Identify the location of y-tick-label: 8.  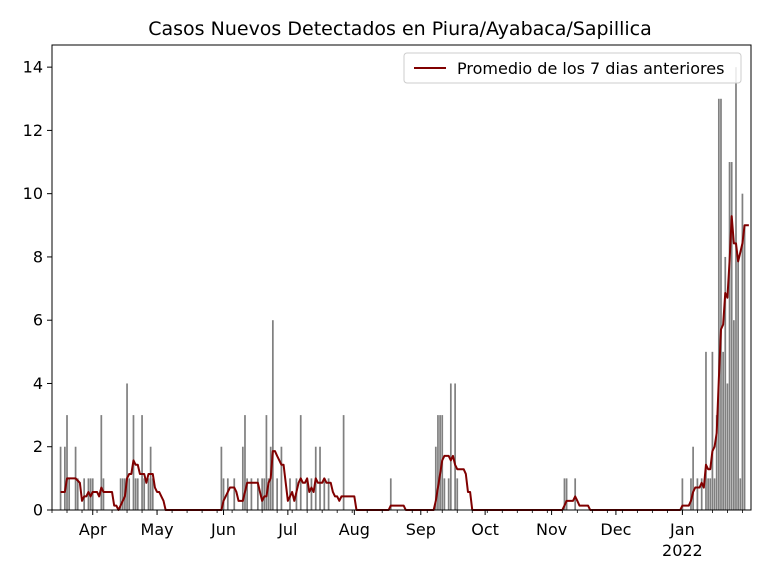
(38, 256).